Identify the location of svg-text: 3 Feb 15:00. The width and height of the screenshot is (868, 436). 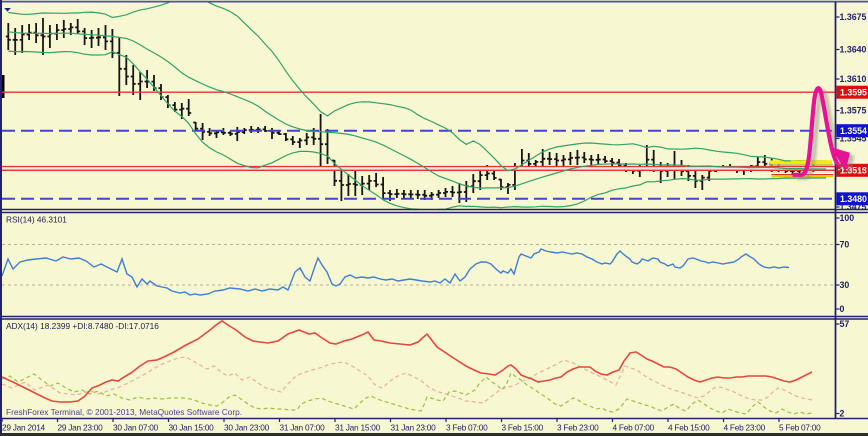
(523, 428).